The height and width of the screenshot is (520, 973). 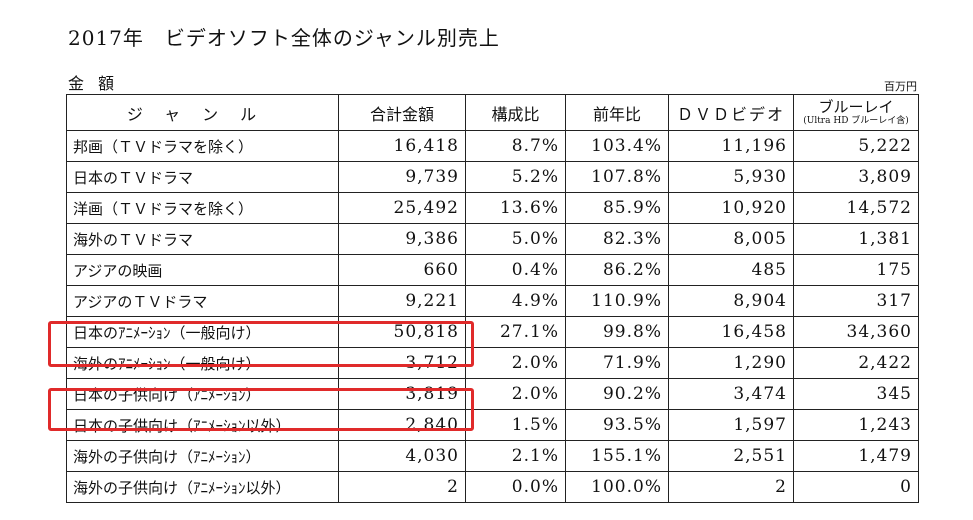 I want to click on table-row: アジアのＴＶドラマ 9,221 4.9% 110.9% 8,904 317, so click(x=492, y=301).